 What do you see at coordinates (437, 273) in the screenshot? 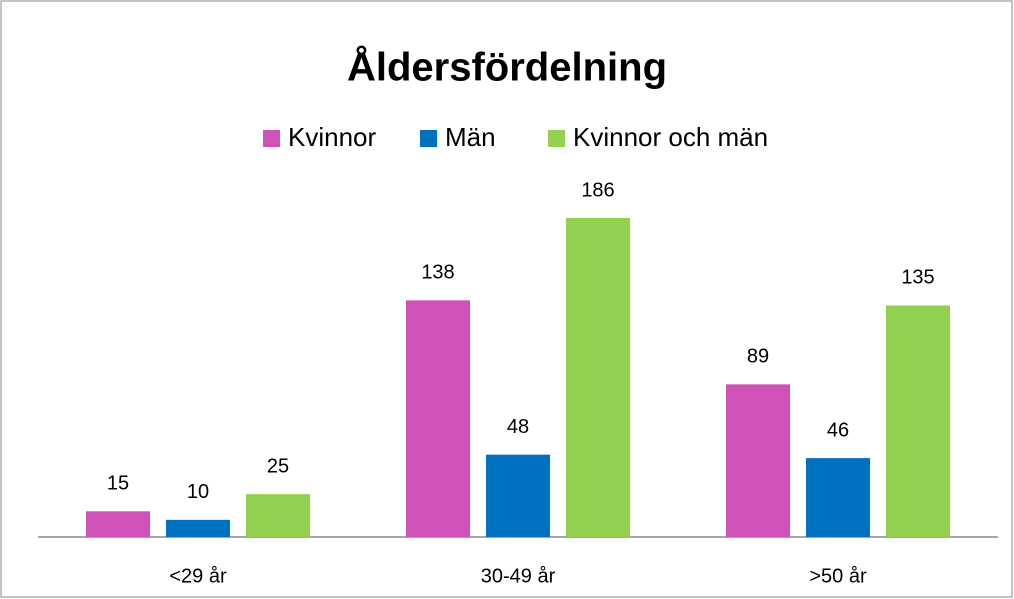
I see `value-label: 138` at bounding box center [437, 273].